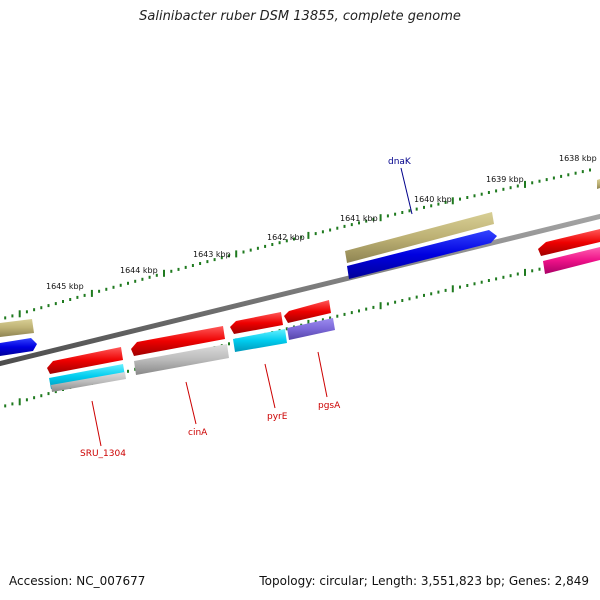  I want to click on gene-cinA, so click(178, 341).